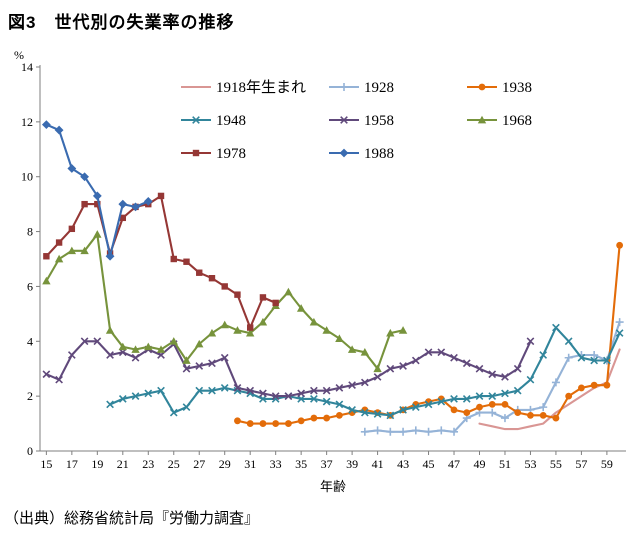 The image size is (640, 544). What do you see at coordinates (231, 121) in the screenshot?
I see `legend-label: 1948` at bounding box center [231, 121].